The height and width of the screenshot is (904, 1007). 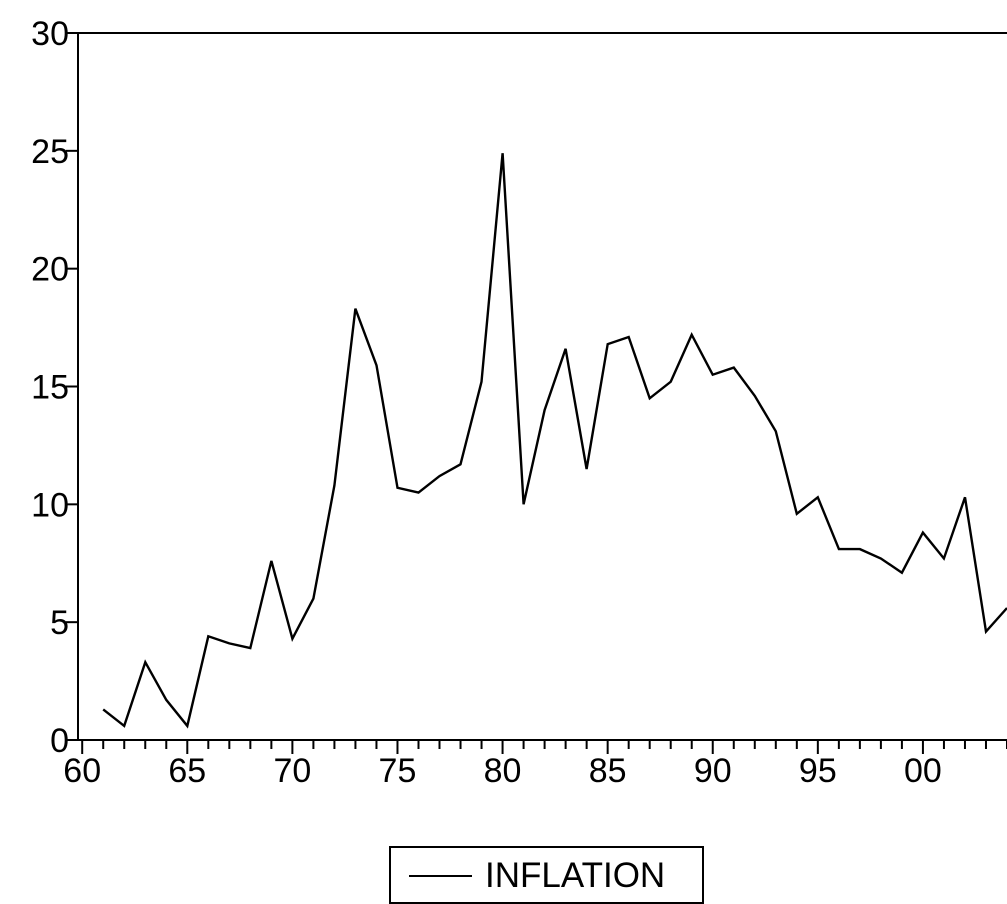 What do you see at coordinates (398, 771) in the screenshot?
I see `x-tick-label: 75` at bounding box center [398, 771].